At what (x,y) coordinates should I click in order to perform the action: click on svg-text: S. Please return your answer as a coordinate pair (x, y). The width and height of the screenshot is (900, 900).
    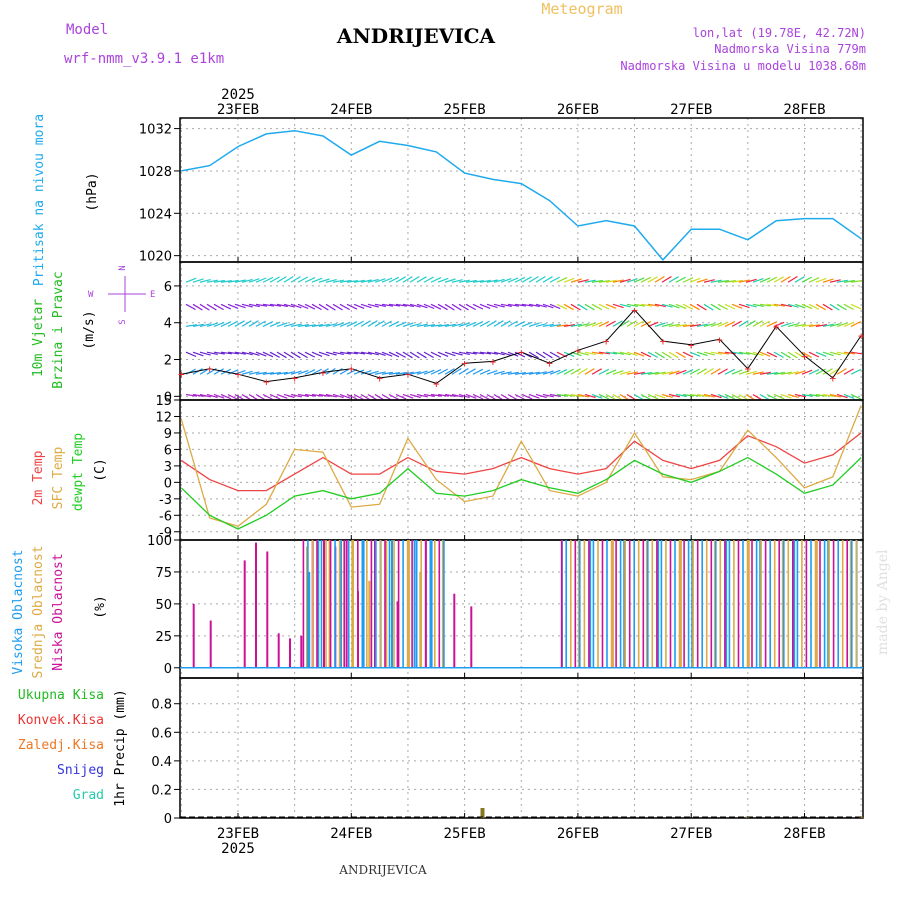
    Looking at the image, I should click on (123, 321).